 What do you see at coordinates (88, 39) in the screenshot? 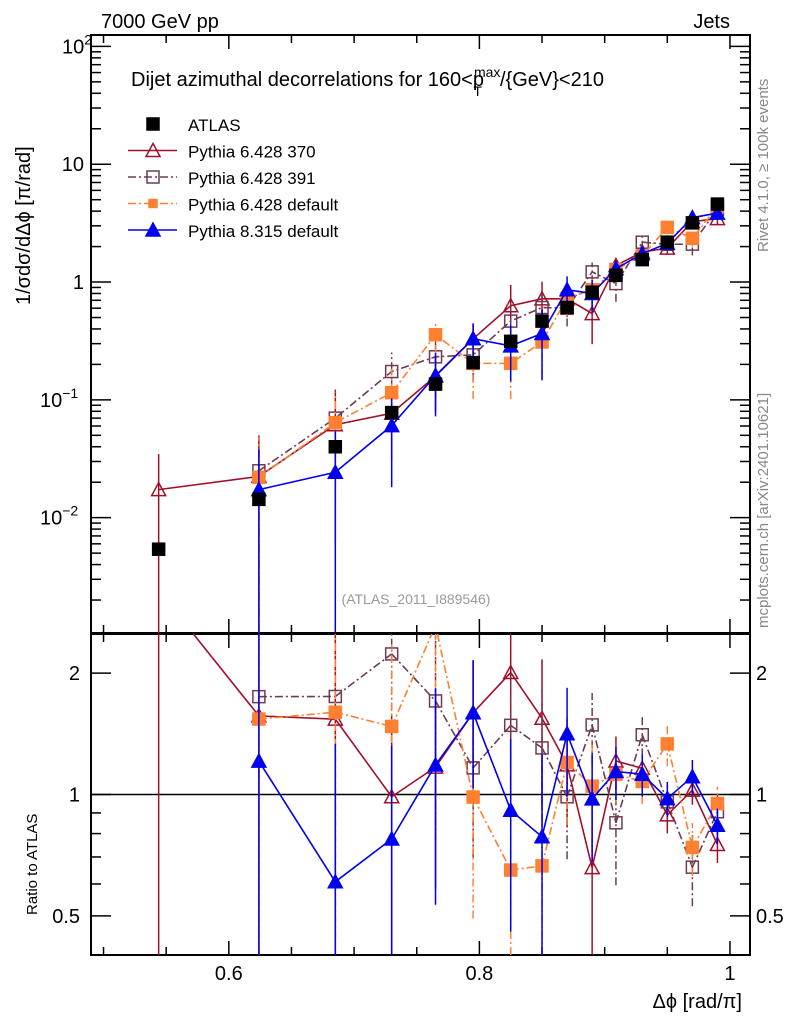
I see `y-tick-exponent: 2` at bounding box center [88, 39].